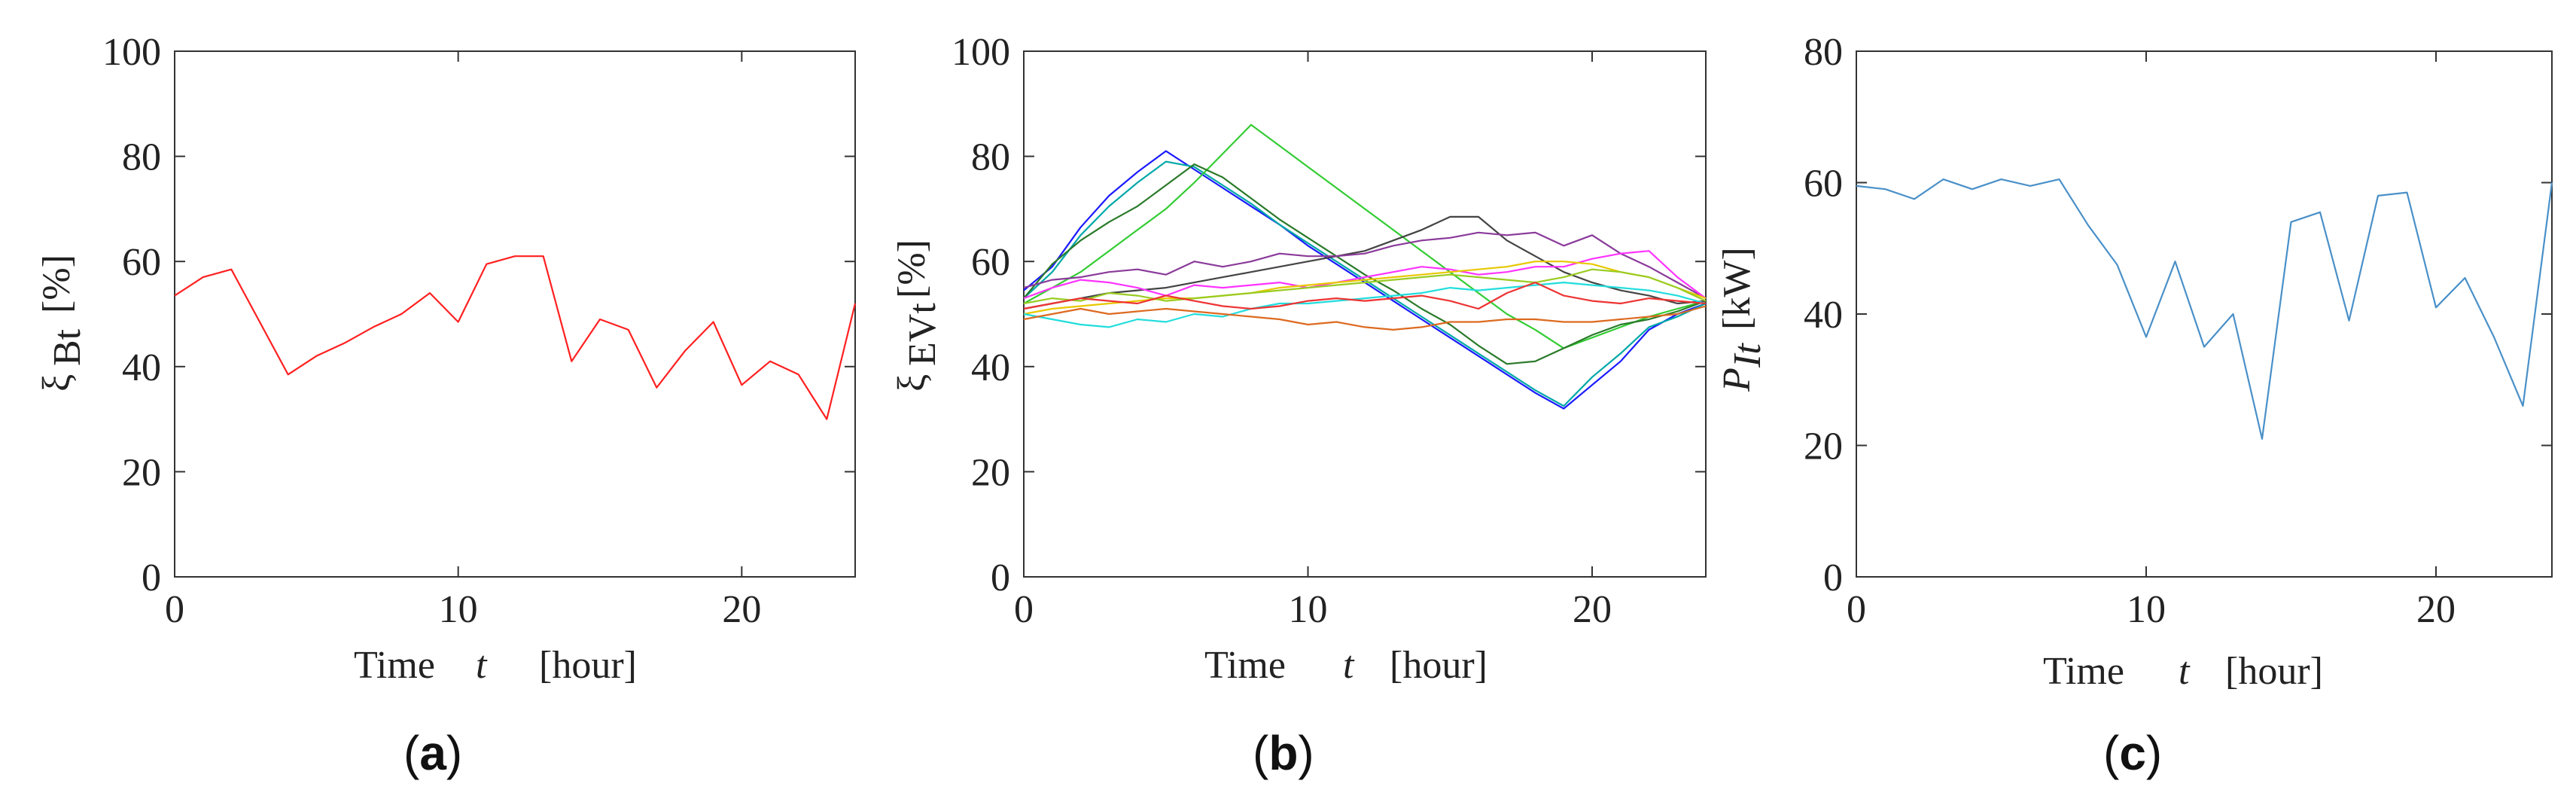 Image resolution: width=2576 pixels, height=799 pixels. What do you see at coordinates (151, 578) in the screenshot?
I see `ytick-label-a-0: 0` at bounding box center [151, 578].